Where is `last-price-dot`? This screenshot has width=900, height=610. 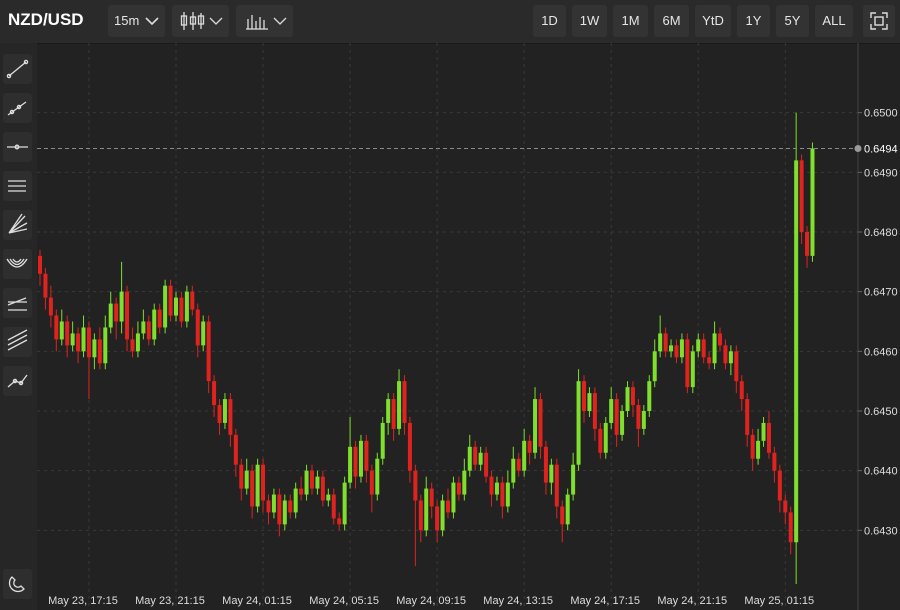 last-price-dot is located at coordinates (858, 148).